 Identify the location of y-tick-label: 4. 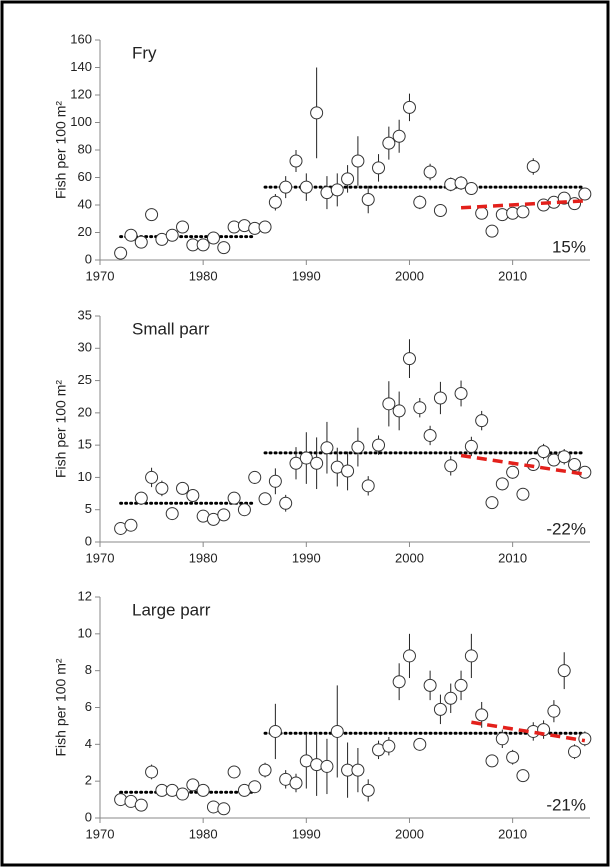
(88, 743).